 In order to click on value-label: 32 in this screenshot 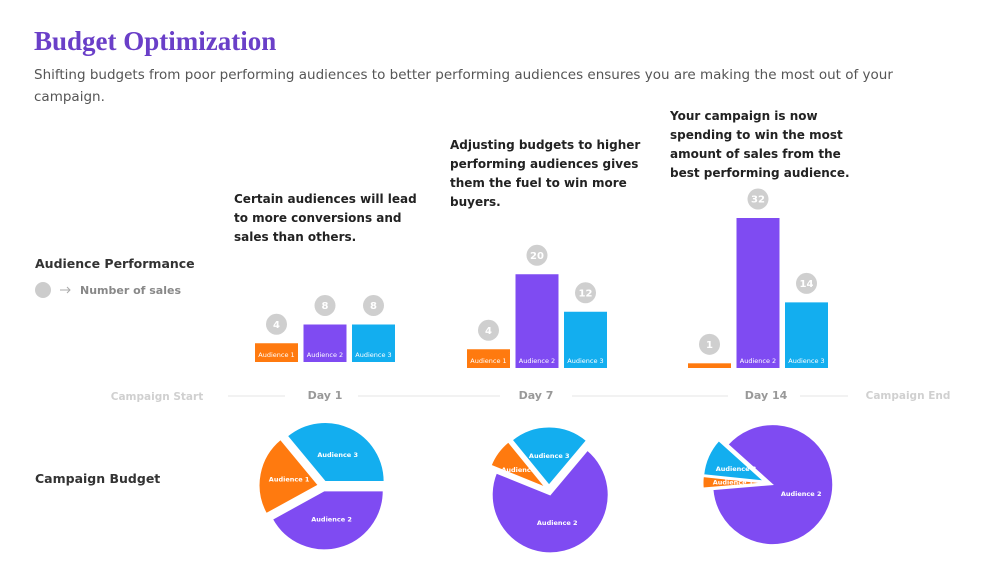, I will do `click(758, 200)`.